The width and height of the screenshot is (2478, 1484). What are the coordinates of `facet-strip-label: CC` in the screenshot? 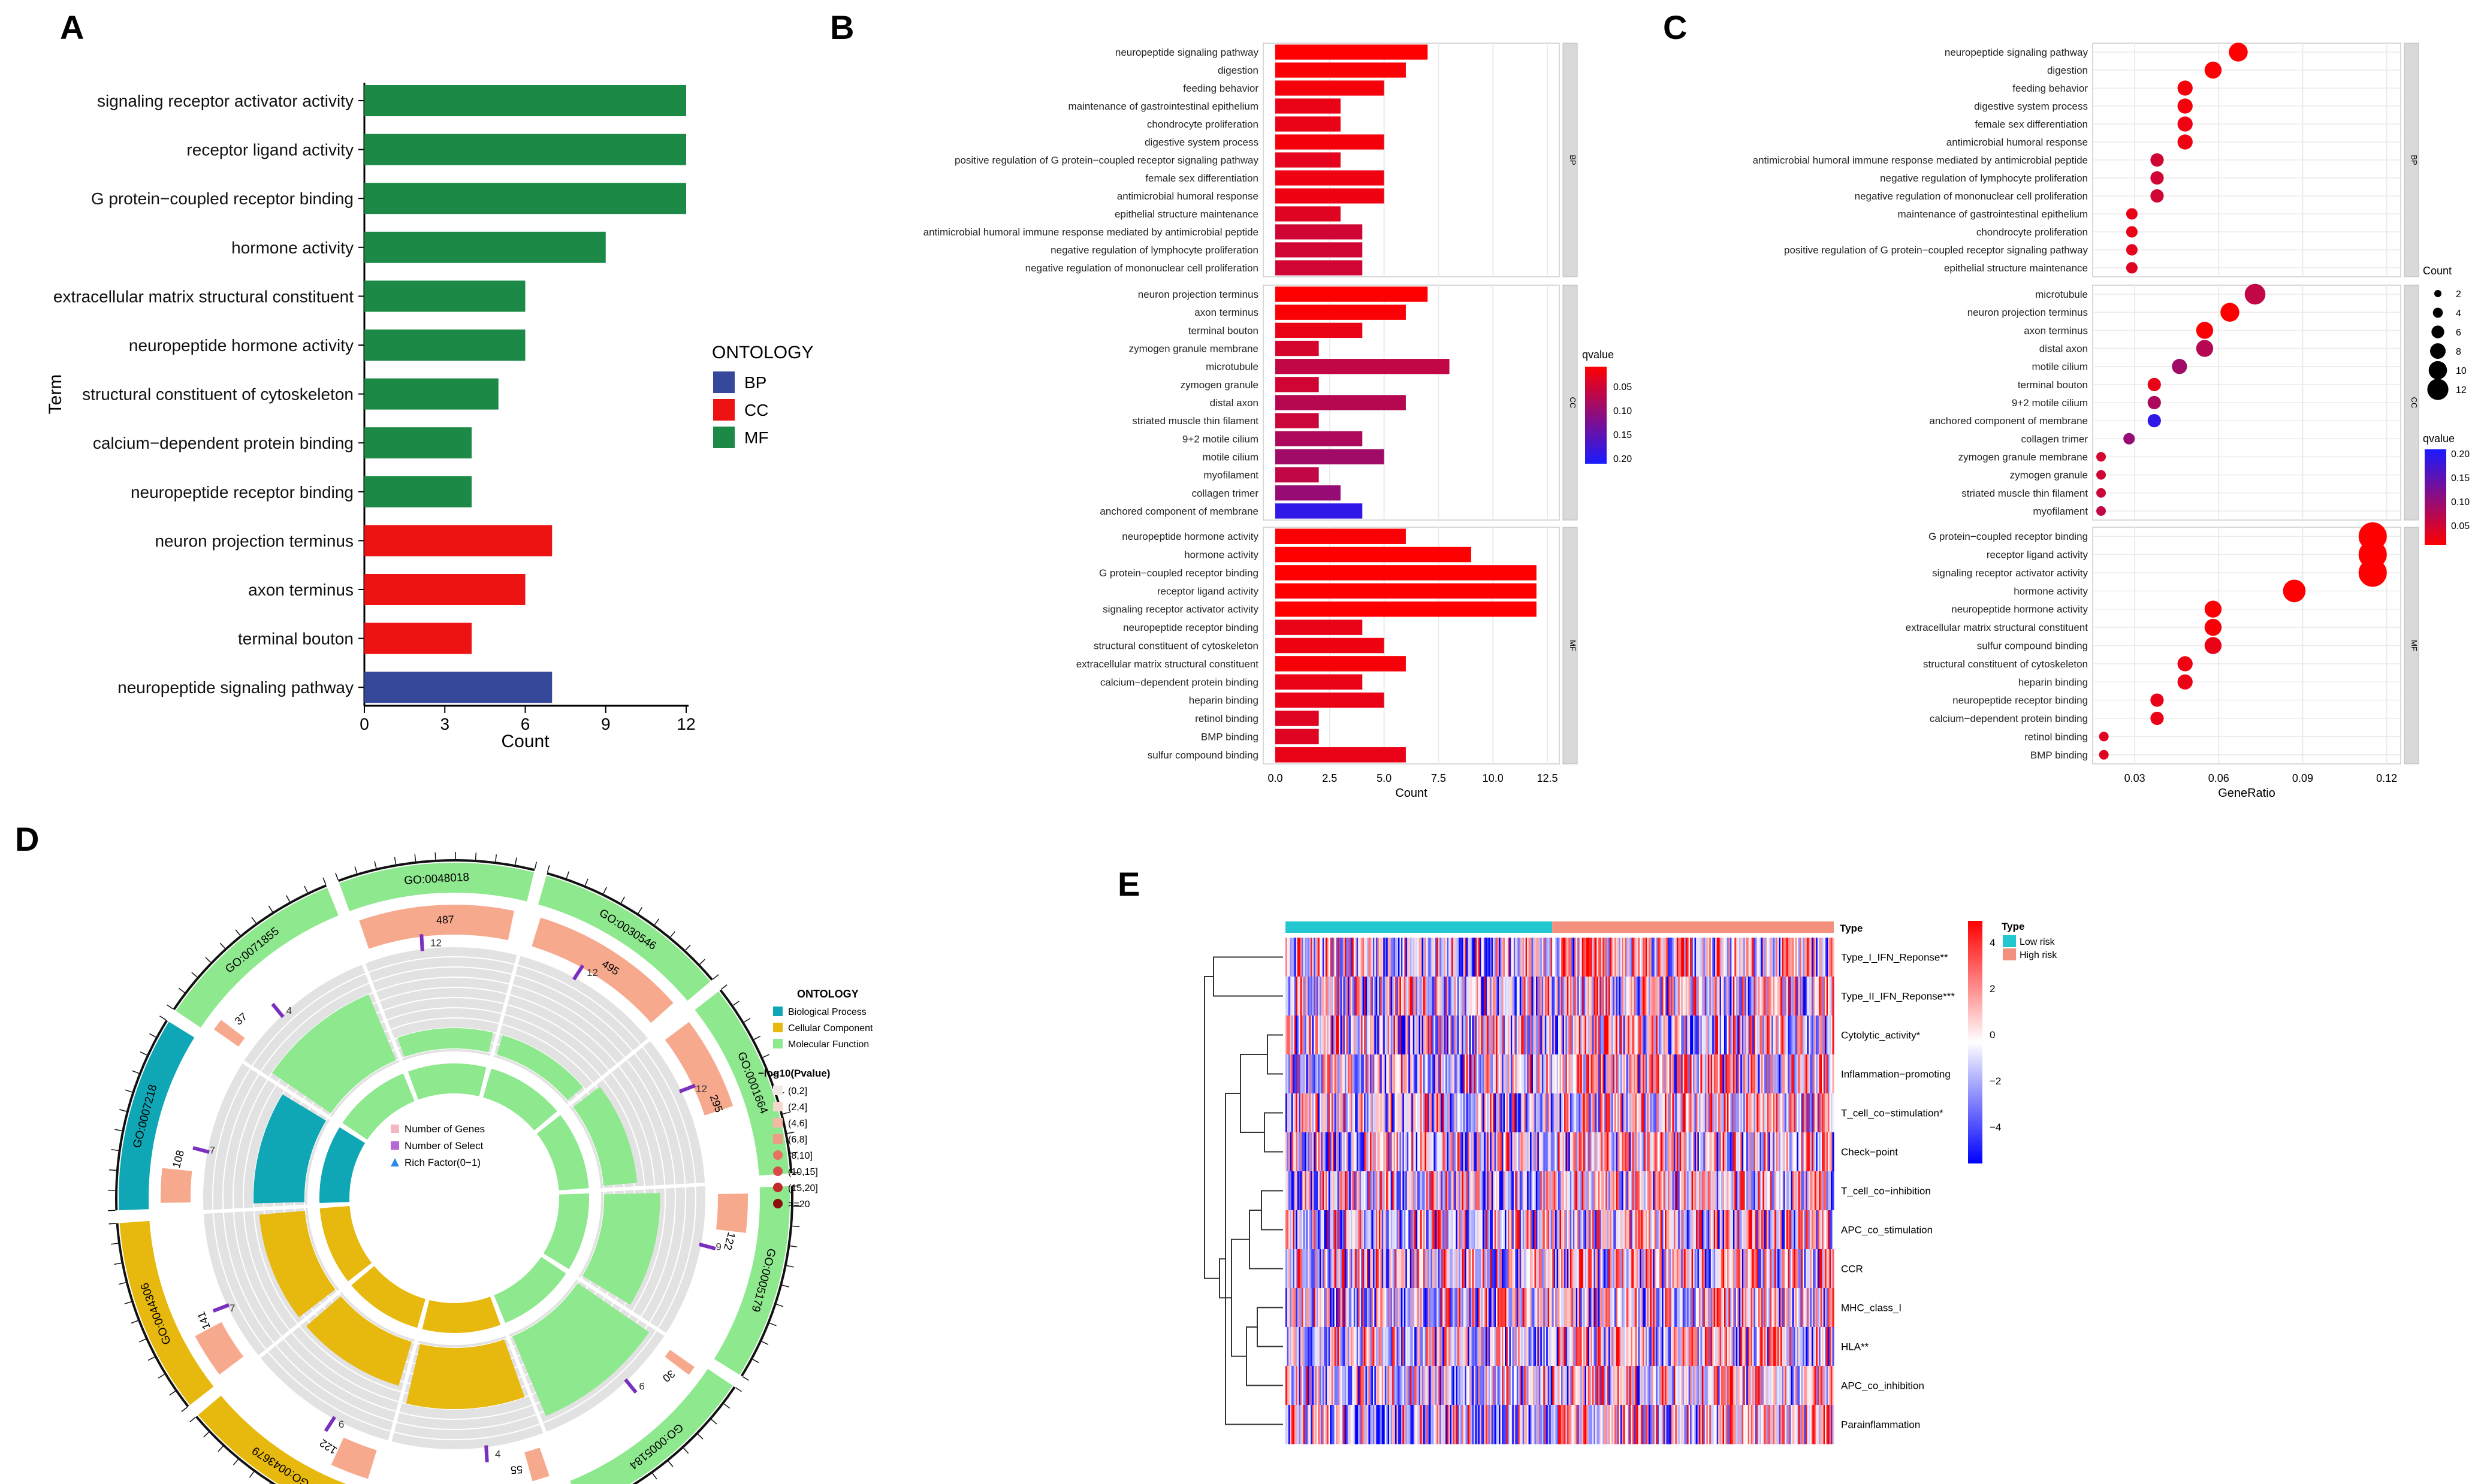 It's located at (2414, 403).